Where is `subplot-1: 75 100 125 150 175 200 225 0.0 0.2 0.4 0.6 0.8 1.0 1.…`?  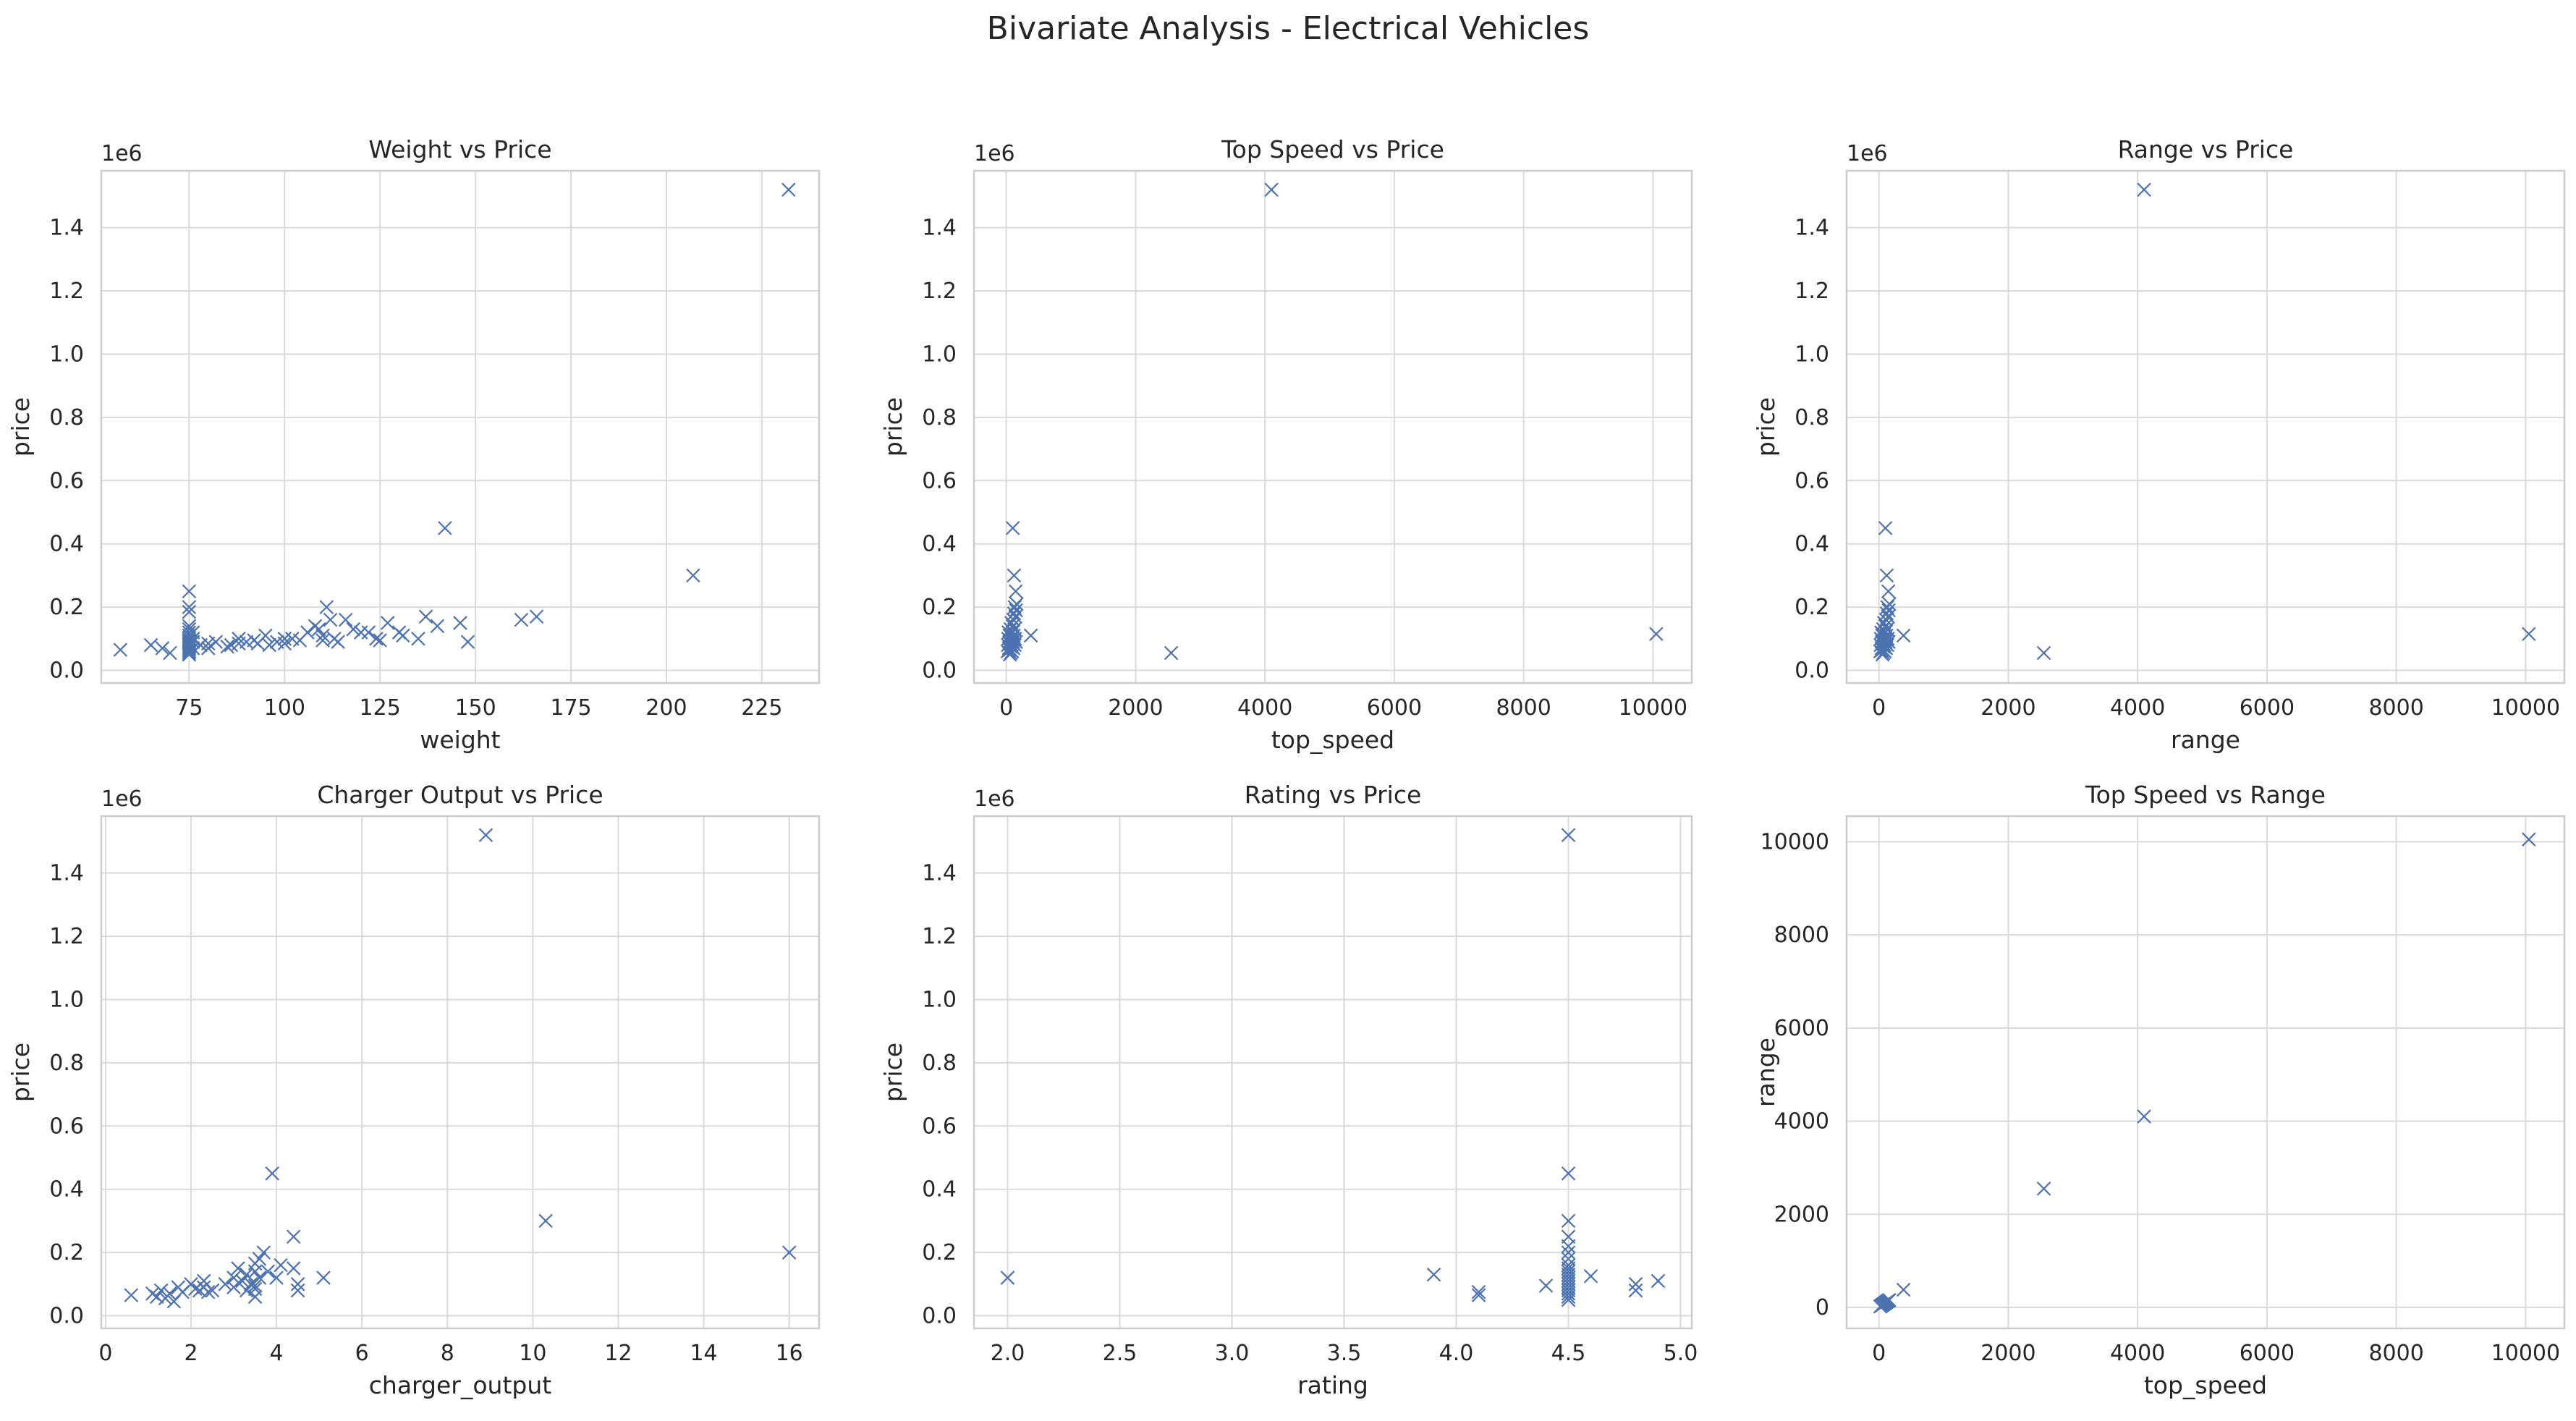
subplot-1: 75 100 125 150 175 200 225 0.0 0.2 0.4 0.6 0.8 1.0 1.… is located at coordinates (414, 445).